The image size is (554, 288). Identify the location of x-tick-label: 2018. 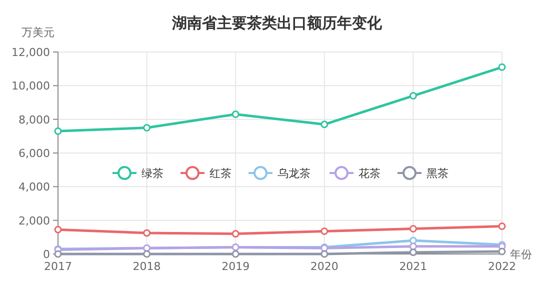
(146, 266).